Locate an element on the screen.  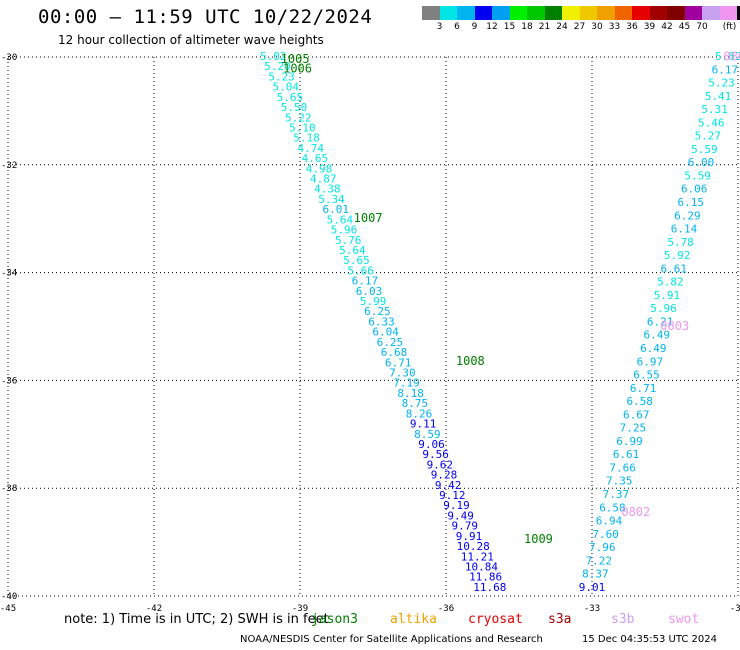
swh-value: 6.15 is located at coordinates (691, 202).